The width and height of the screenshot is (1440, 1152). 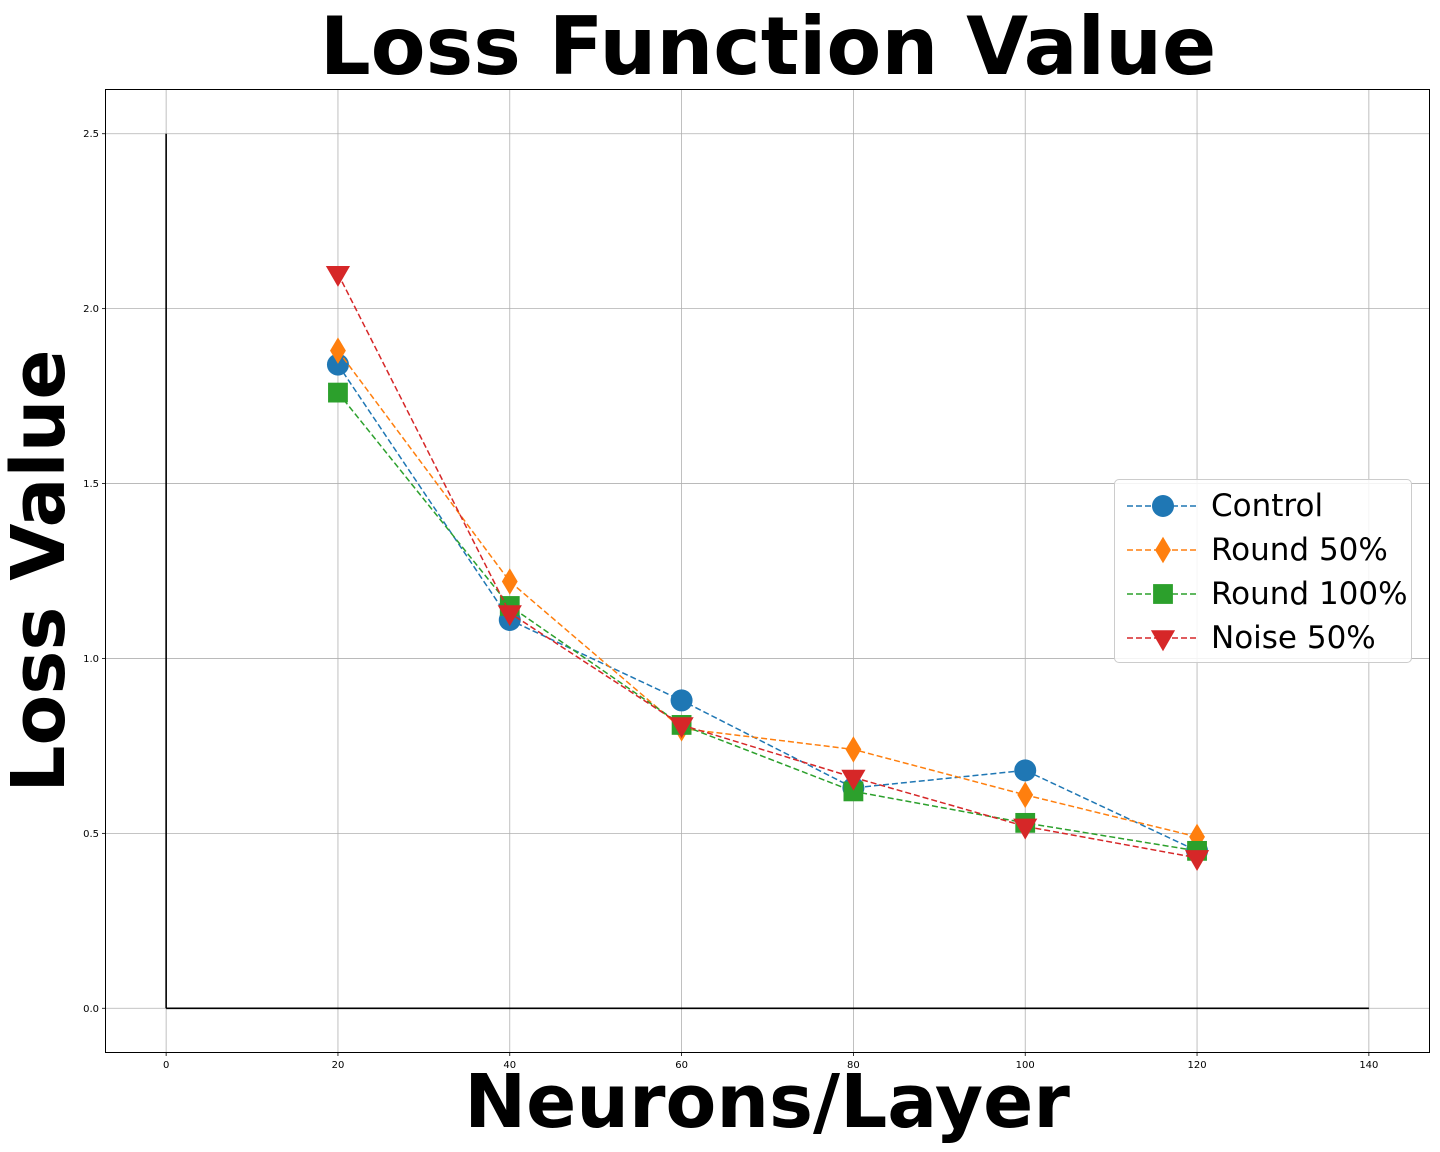 What do you see at coordinates (91, 659) in the screenshot?
I see `y-tick-label: 1.0` at bounding box center [91, 659].